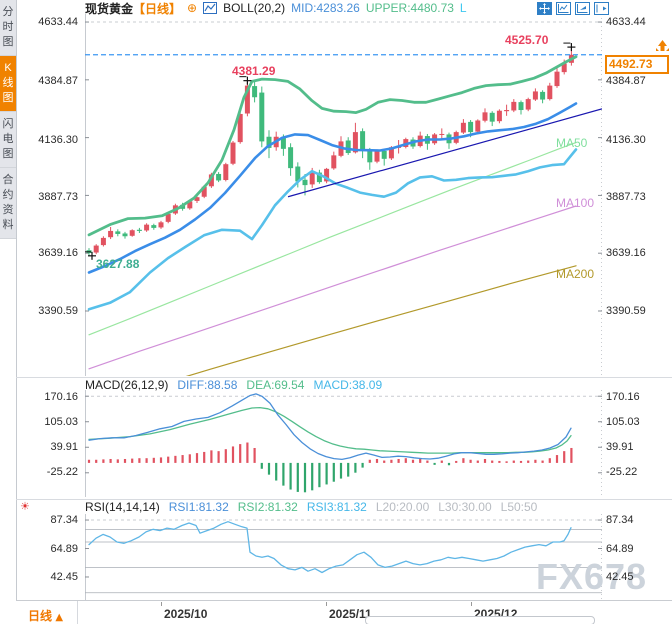 Image resolution: width=672 pixels, height=624 pixels. I want to click on chart-toolbar, so click(573, 8).